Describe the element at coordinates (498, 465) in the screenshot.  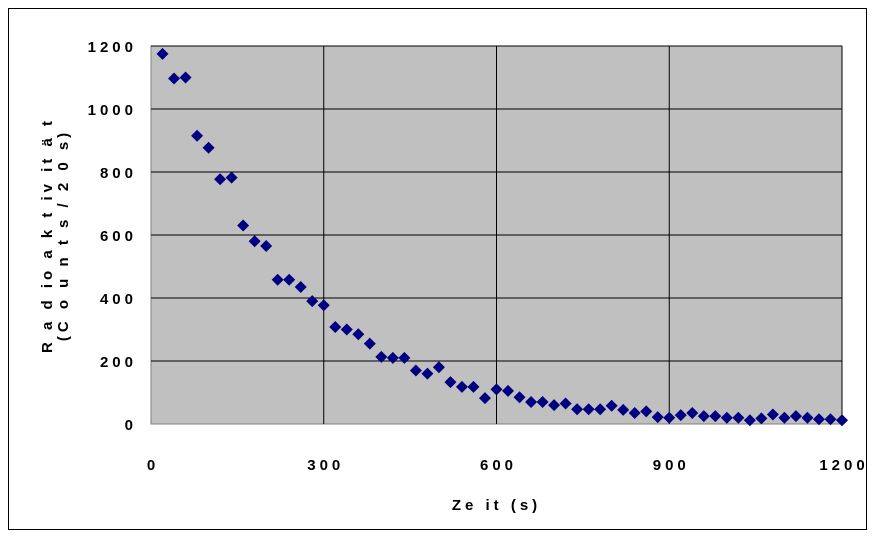
I see `x-tick-label: 600` at that location.